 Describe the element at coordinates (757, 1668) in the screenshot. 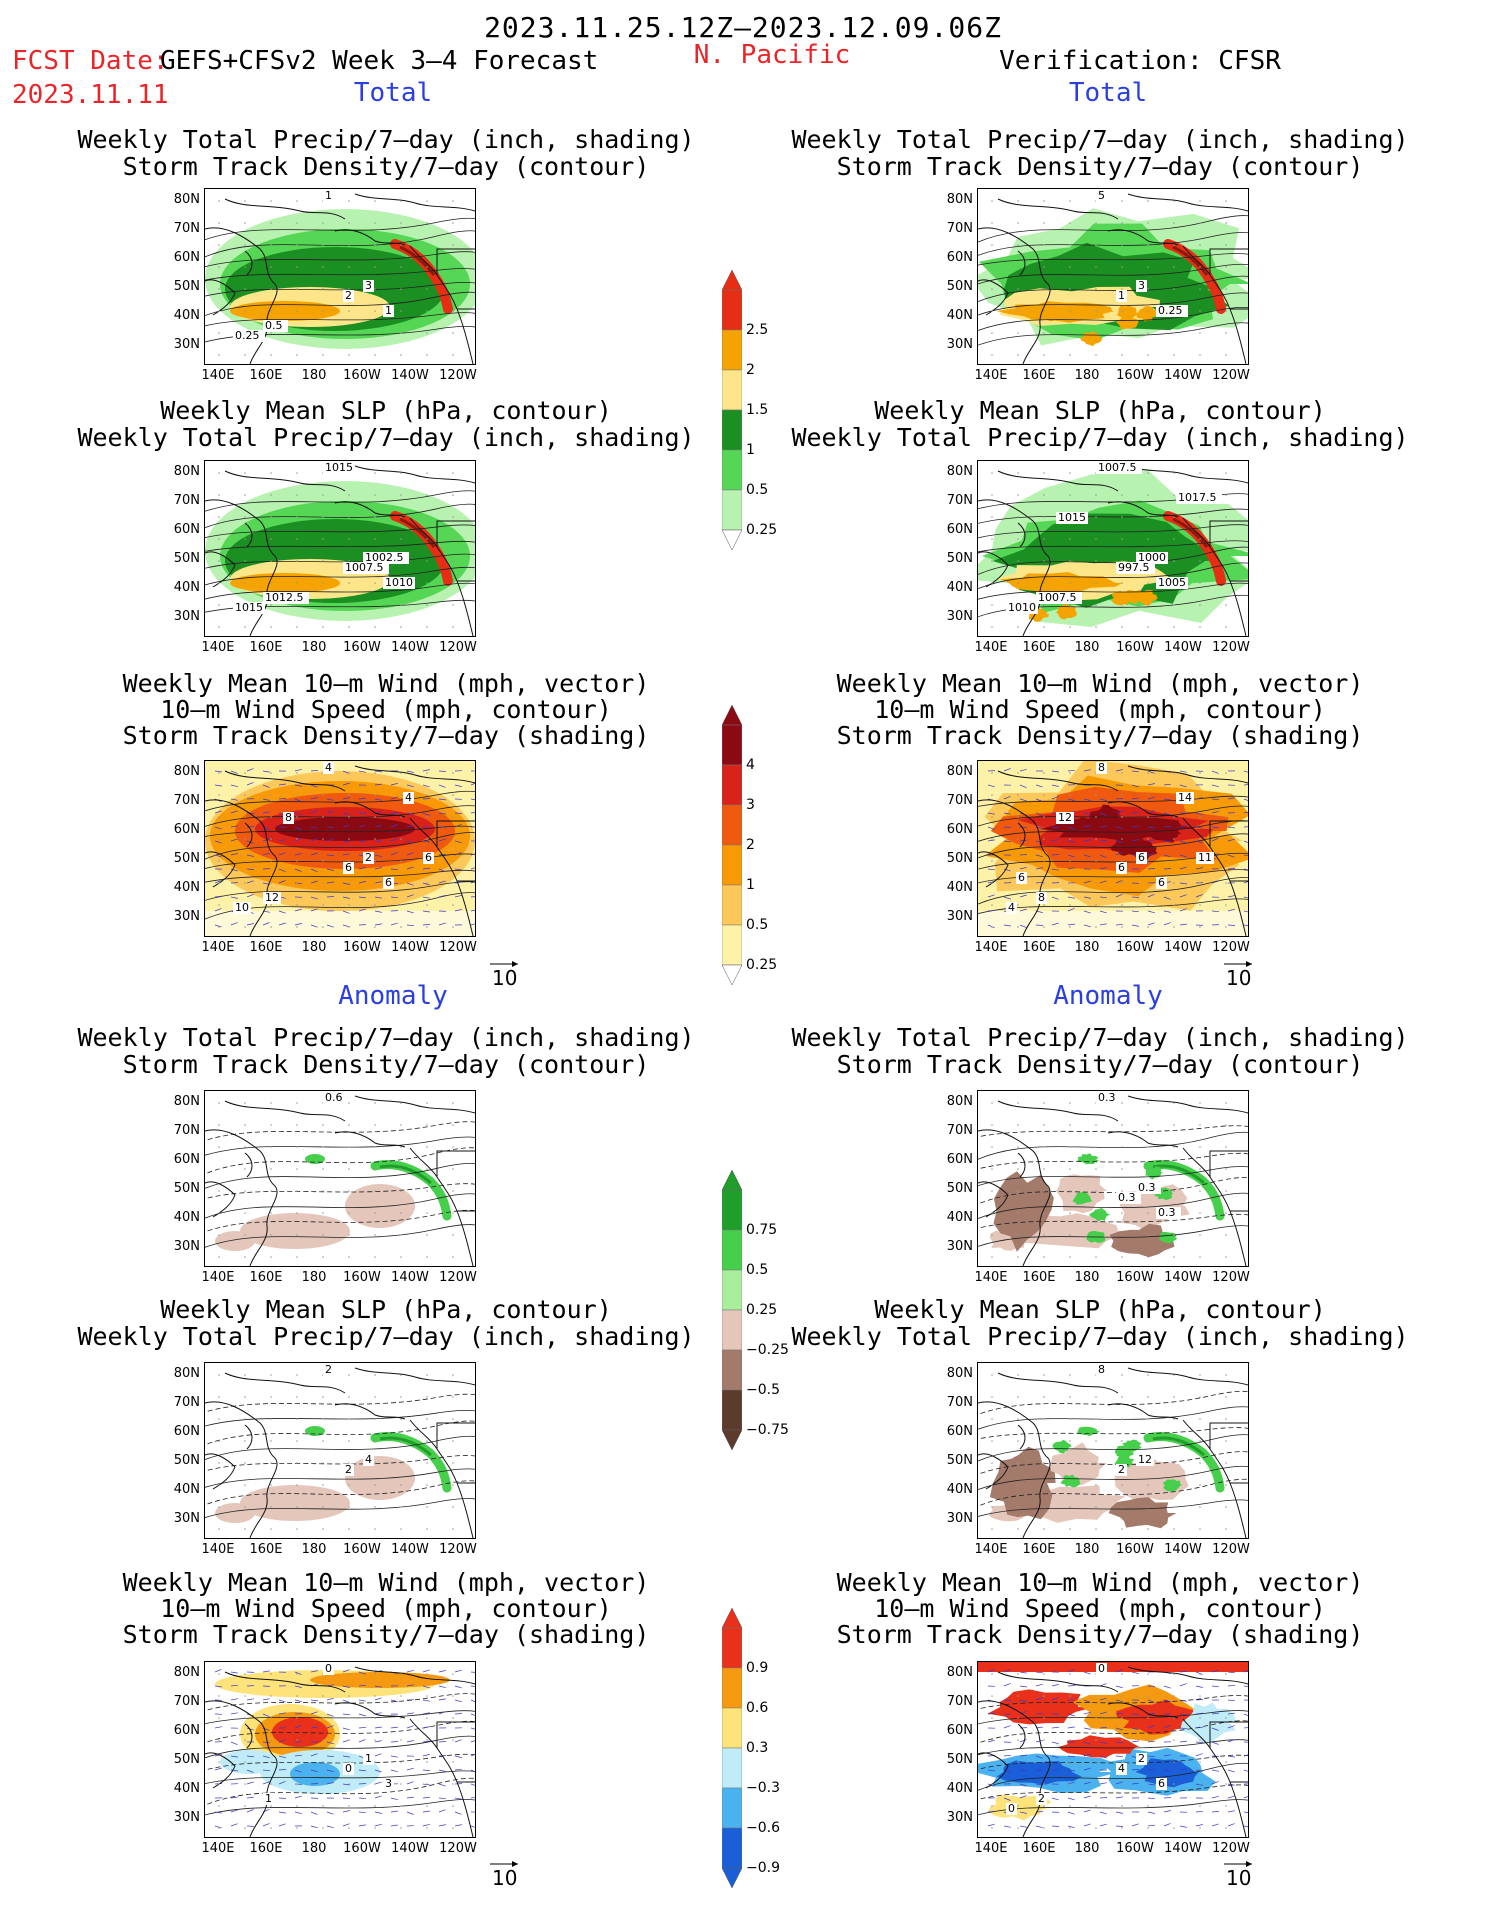

I see `colorbar-label: 0.9` at that location.